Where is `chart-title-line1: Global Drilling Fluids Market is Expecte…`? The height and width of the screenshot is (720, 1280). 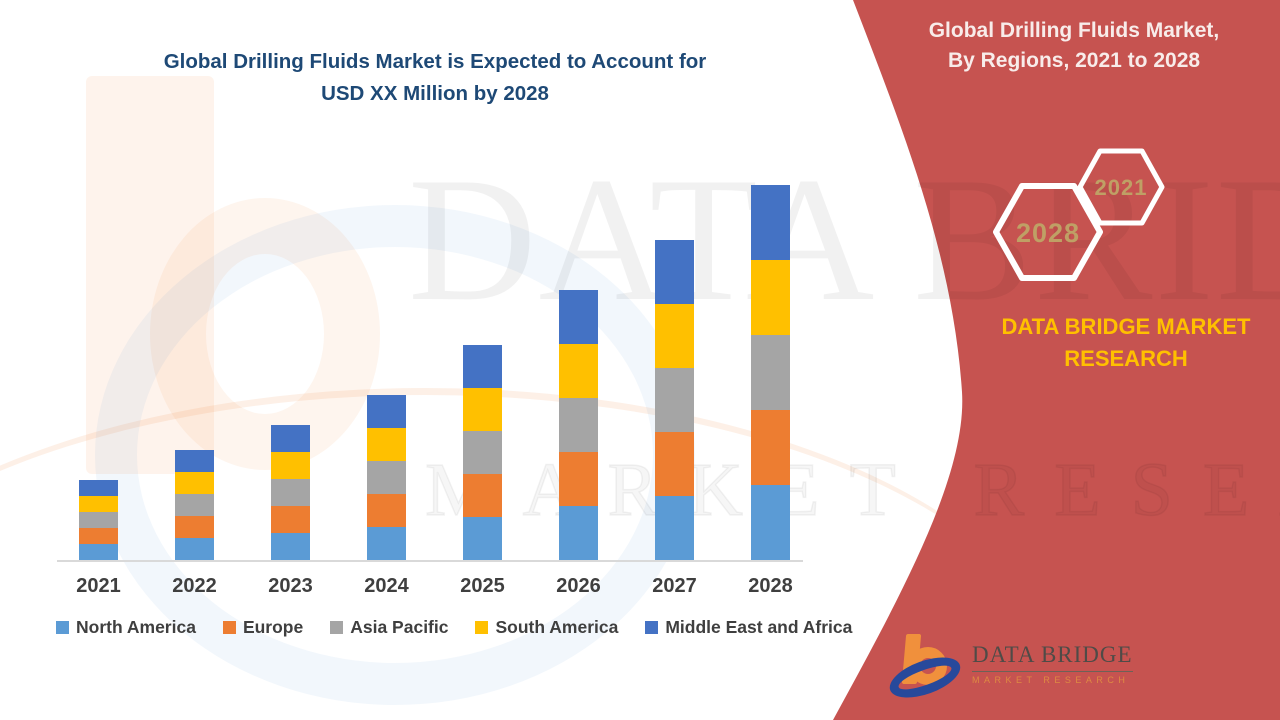
chart-title-line1: Global Drilling Fluids Market is Expecte… is located at coordinates (435, 61).